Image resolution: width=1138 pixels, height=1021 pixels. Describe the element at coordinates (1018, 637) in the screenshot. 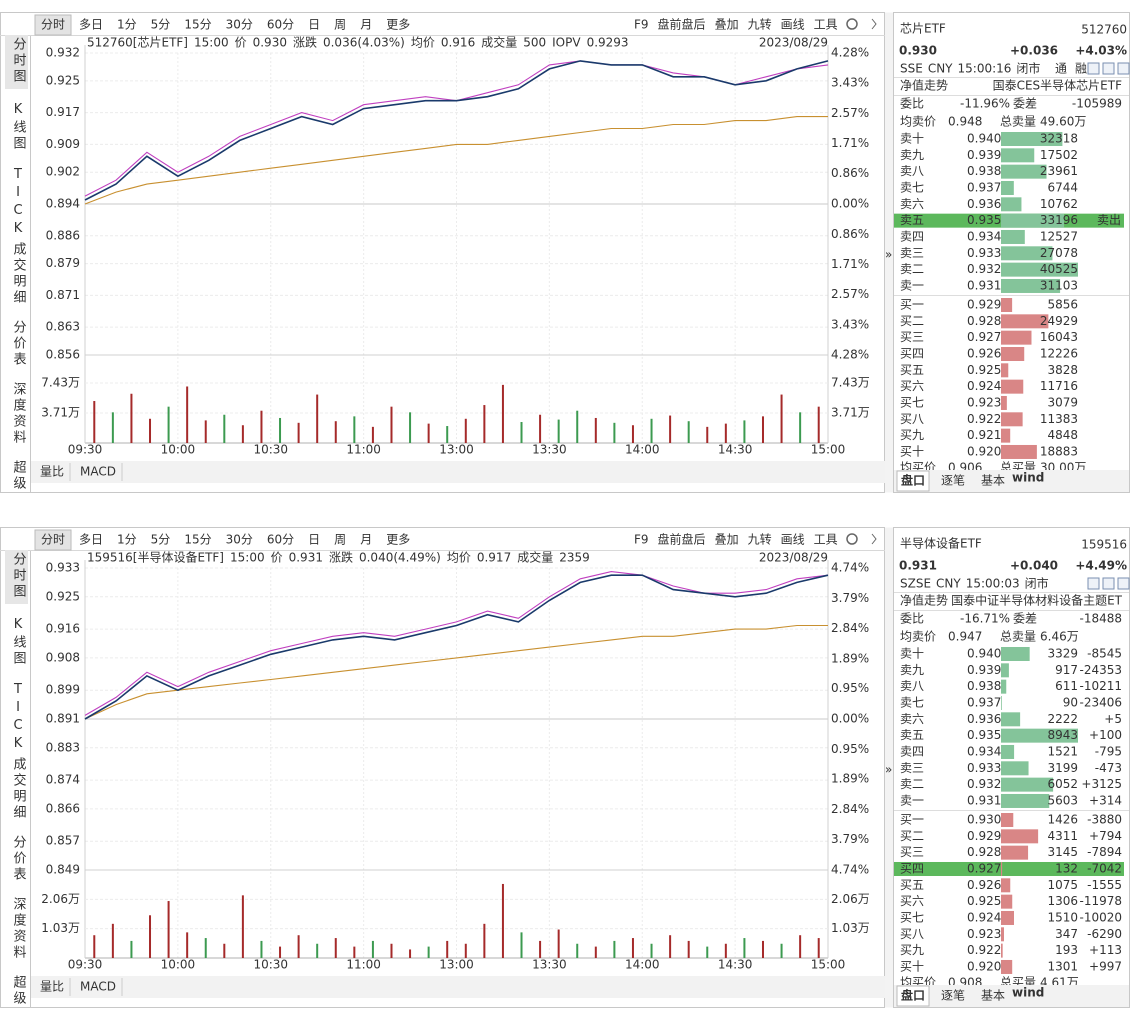

I see `total-ask-label: 总卖量` at that location.